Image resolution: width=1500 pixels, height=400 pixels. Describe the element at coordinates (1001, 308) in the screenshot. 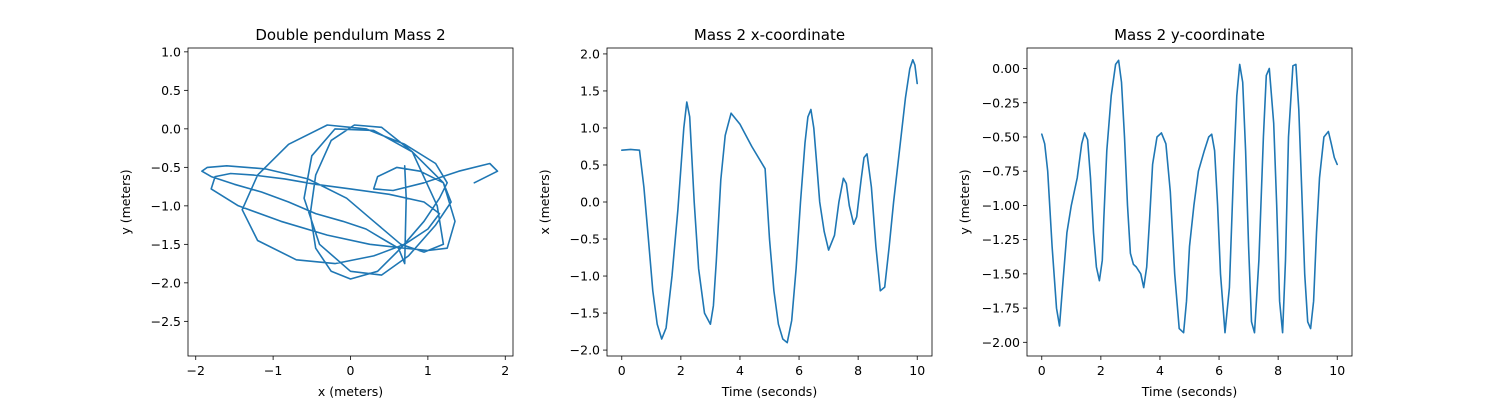

I see `y-tick-label: −1.75` at that location.